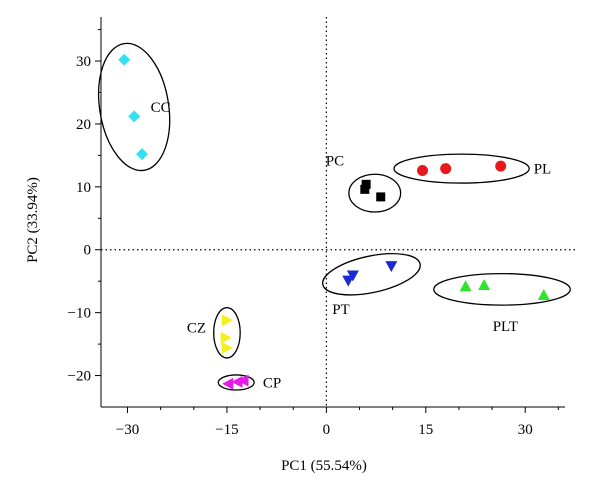 This screenshot has width=600, height=494. Describe the element at coordinates (127, 430) in the screenshot. I see `x-tick-label: −30` at that location.